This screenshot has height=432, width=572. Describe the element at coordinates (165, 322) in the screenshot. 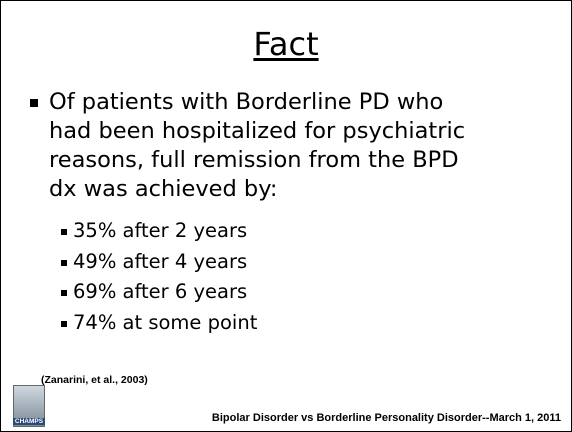

I see `sub-bullet-text: 74% at some point` at that location.